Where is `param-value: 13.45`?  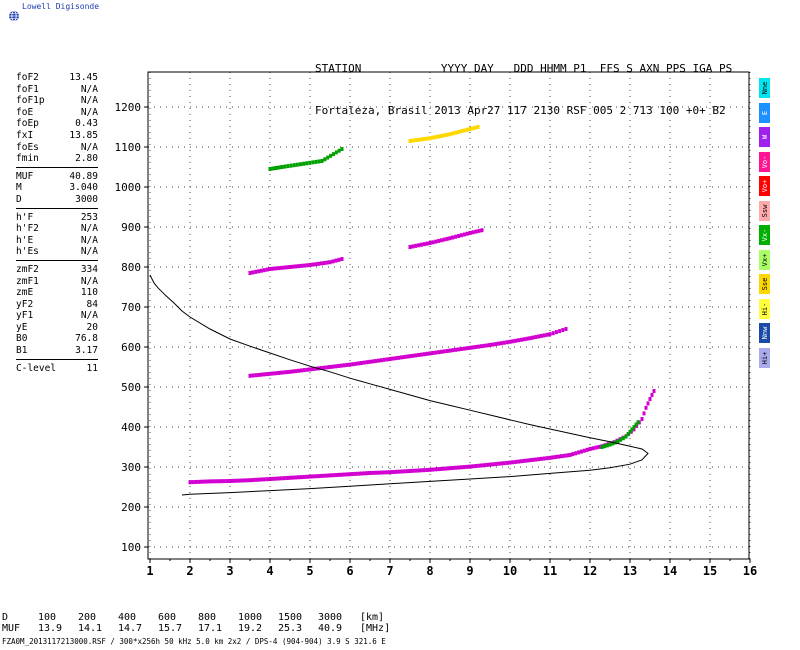
param-value: 13.45 is located at coordinates (83, 77).